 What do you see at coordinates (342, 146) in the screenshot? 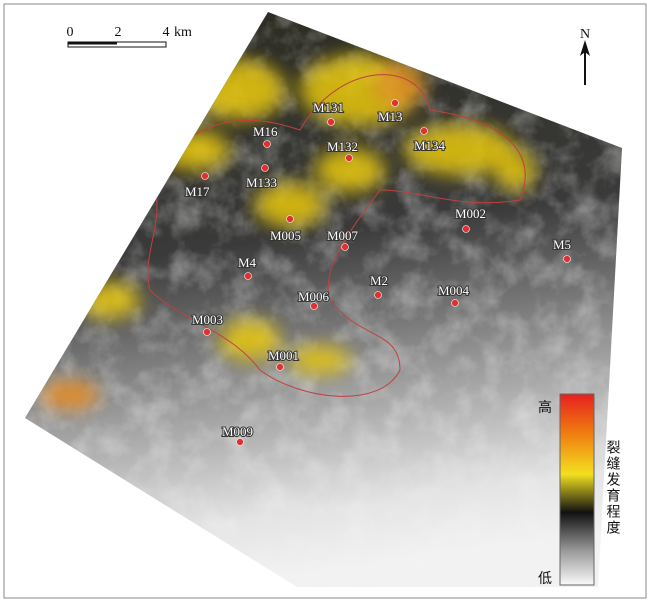
I see `well-label: M132` at bounding box center [342, 146].